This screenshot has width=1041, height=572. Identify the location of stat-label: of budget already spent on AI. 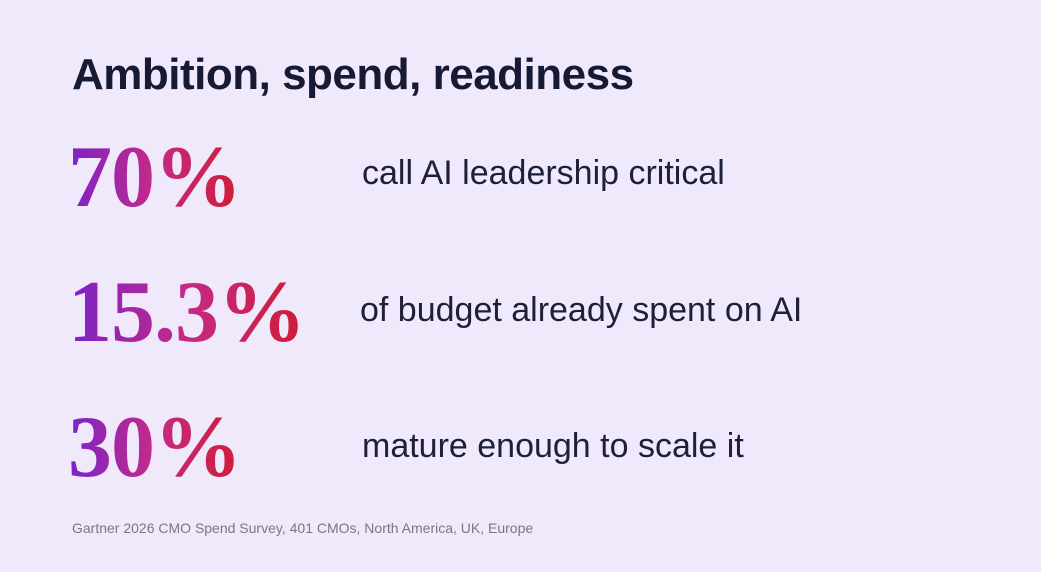
(581, 310).